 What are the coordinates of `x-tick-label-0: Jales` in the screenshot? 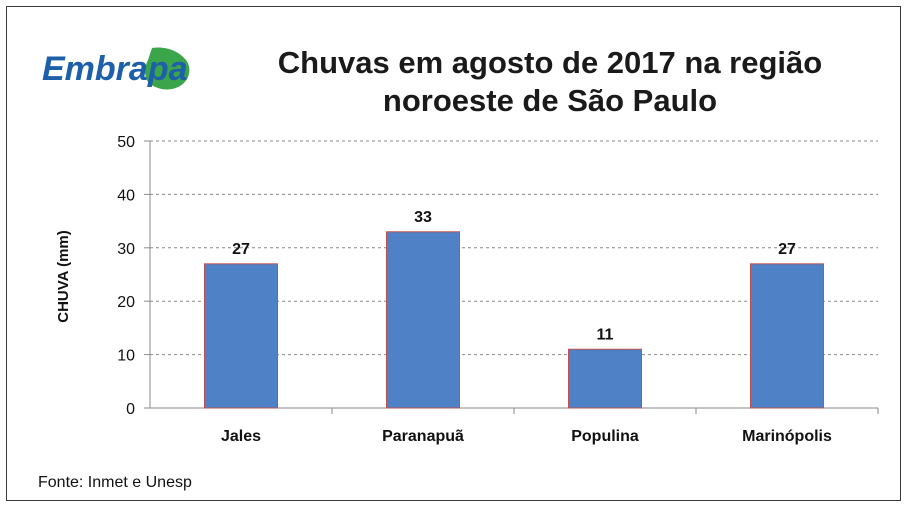 It's located at (241, 436).